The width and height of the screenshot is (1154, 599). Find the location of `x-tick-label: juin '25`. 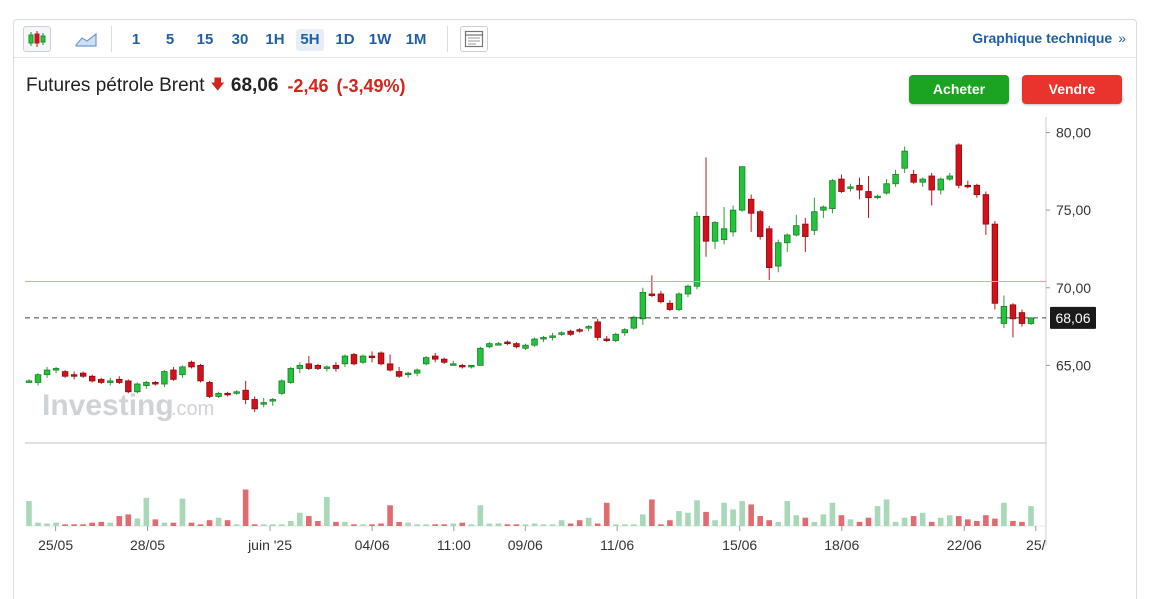

x-tick-label: juin '25 is located at coordinates (269, 545).